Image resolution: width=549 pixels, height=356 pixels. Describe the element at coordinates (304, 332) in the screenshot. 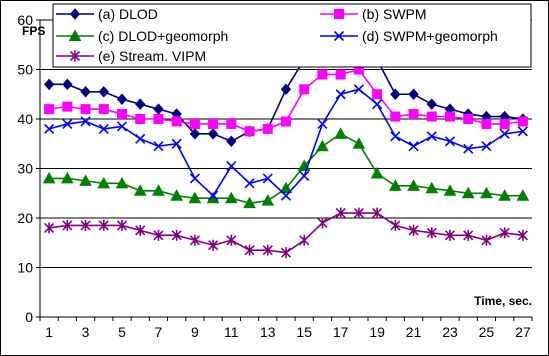

I see `x-tick-label-7: 15` at that location.